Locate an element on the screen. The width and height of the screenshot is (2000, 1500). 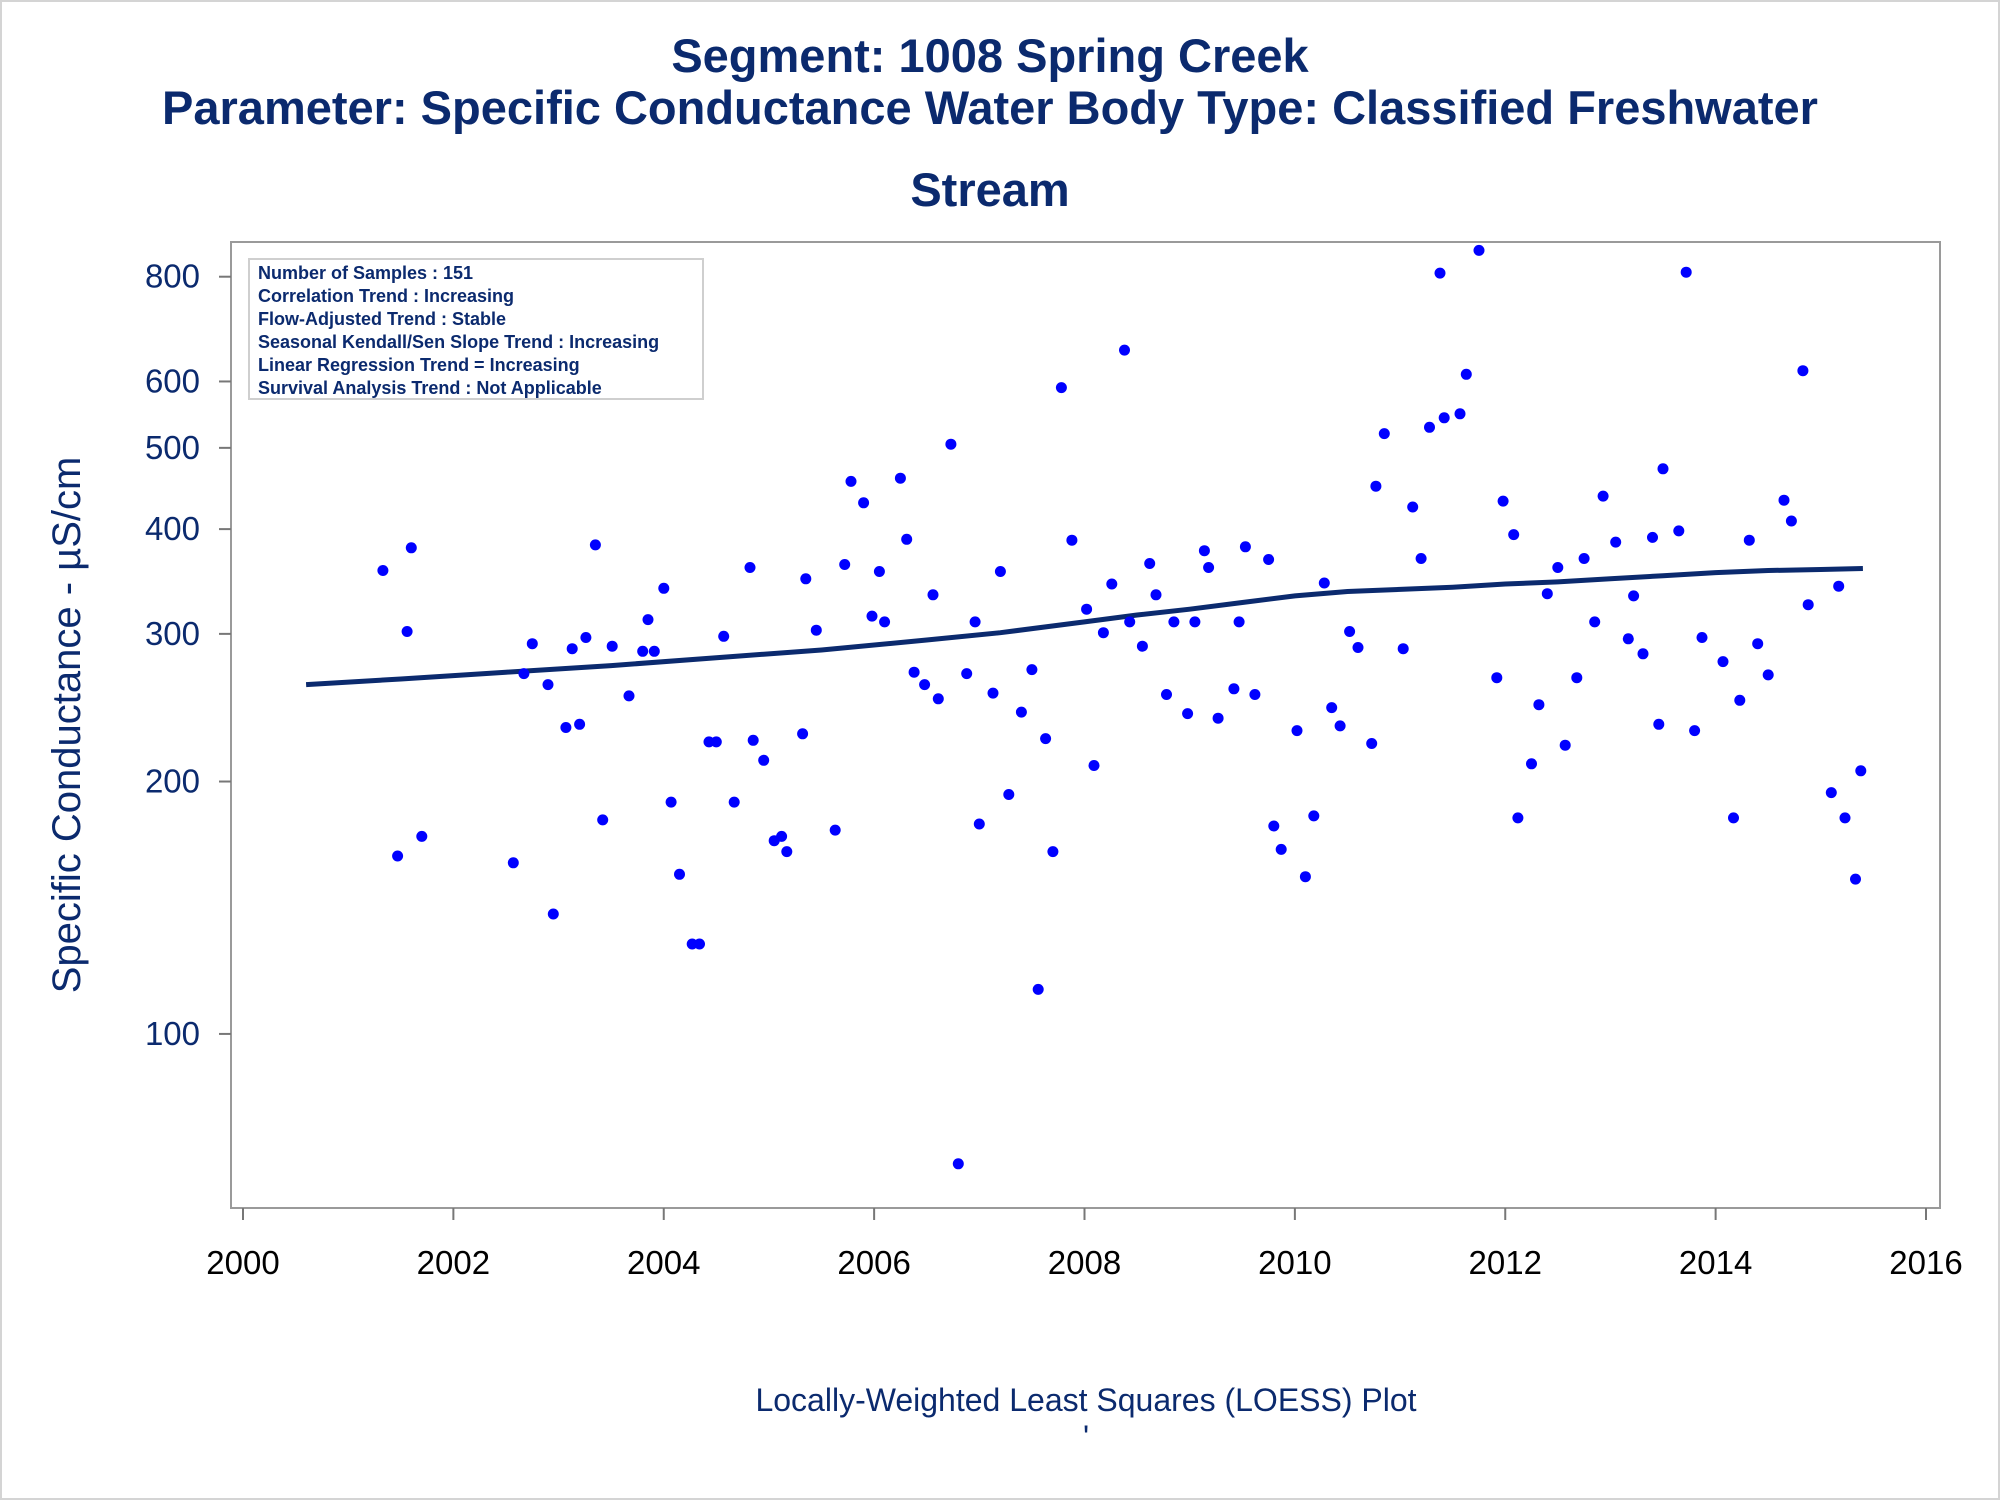
chart-title-segment: Segment: 1008 Spring Creek is located at coordinates (990, 55).